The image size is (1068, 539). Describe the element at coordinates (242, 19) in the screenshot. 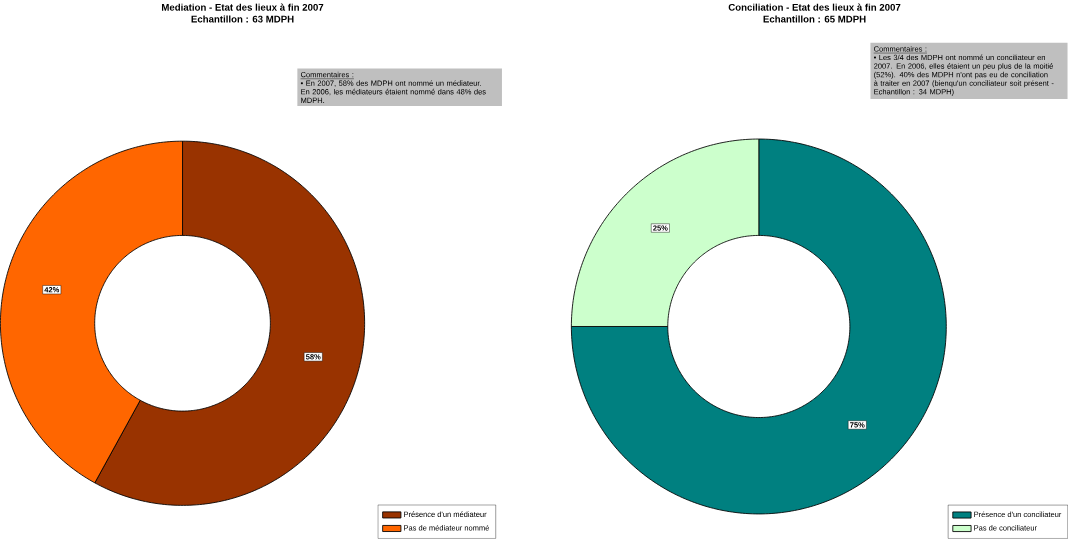

I see `chart-subtitle: Echantillon : 63 MDPH` at that location.